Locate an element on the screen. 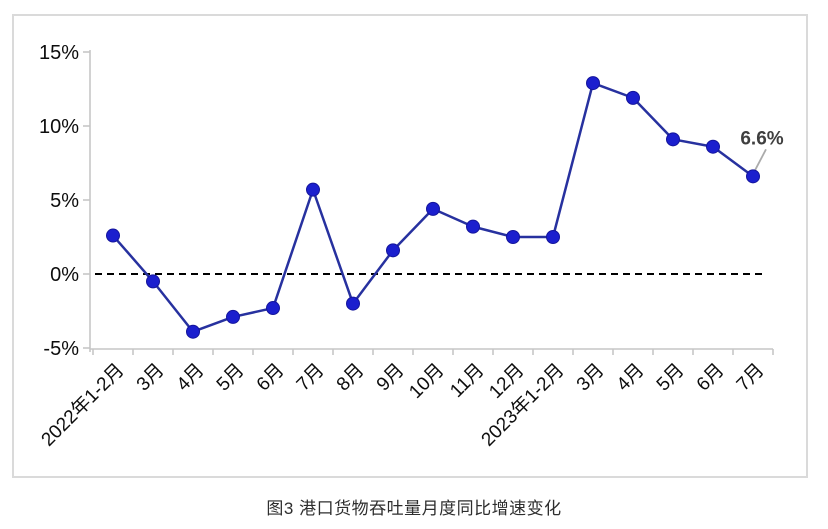 This screenshot has width=828, height=529. last-value-leader-line is located at coordinates (760, 159).